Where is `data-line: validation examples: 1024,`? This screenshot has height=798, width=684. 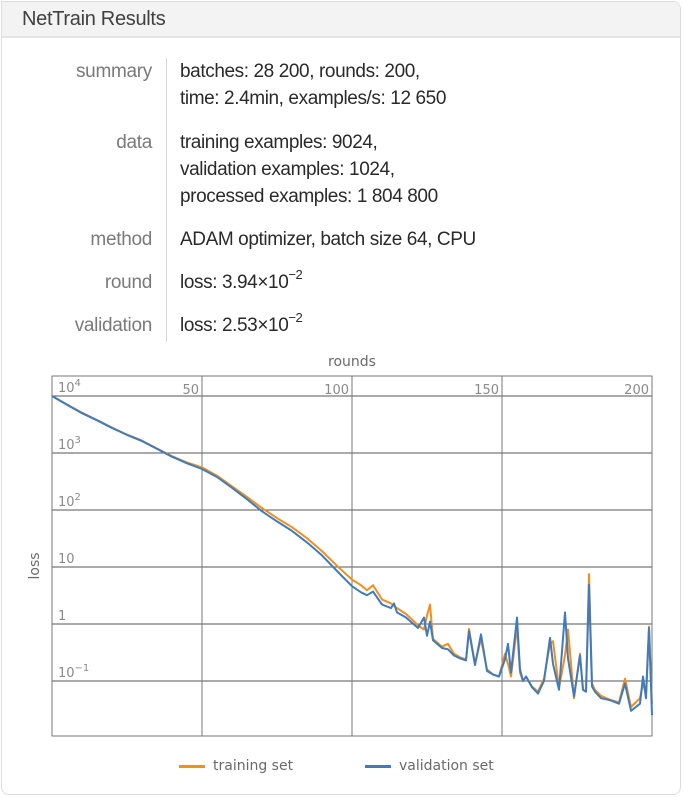
data-line: validation examples: 1024, is located at coordinates (287, 169).